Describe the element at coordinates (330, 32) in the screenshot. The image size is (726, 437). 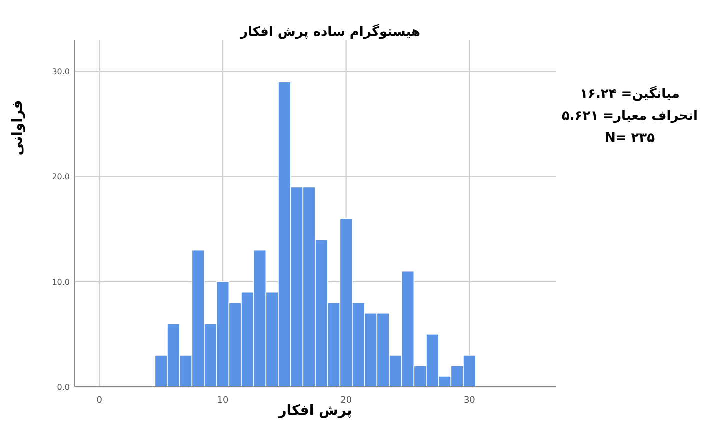
I see `chart-title: هیستوگرام ساده پرش افکار` at that location.